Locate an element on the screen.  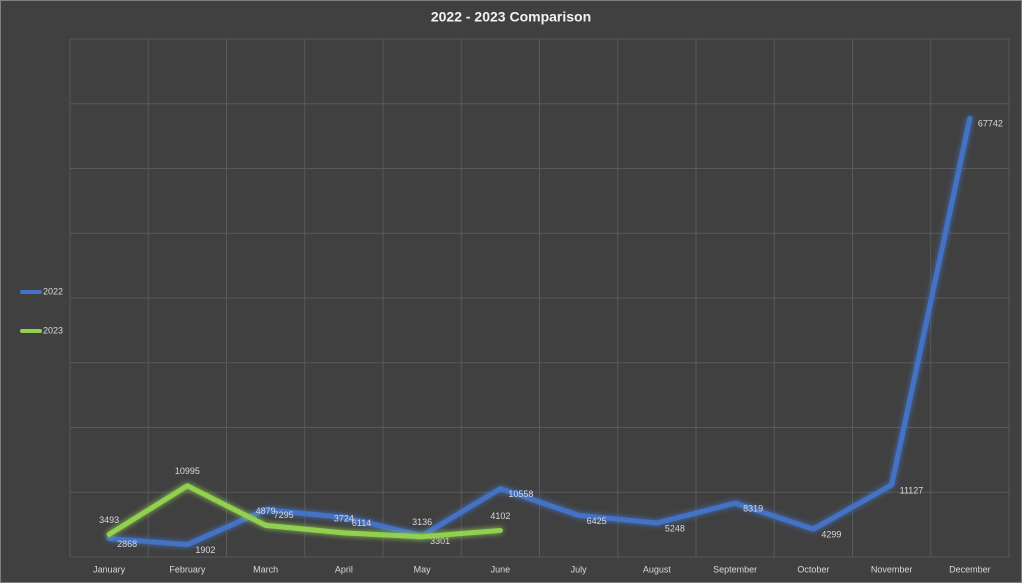
data-label: 4299 is located at coordinates (831, 535).